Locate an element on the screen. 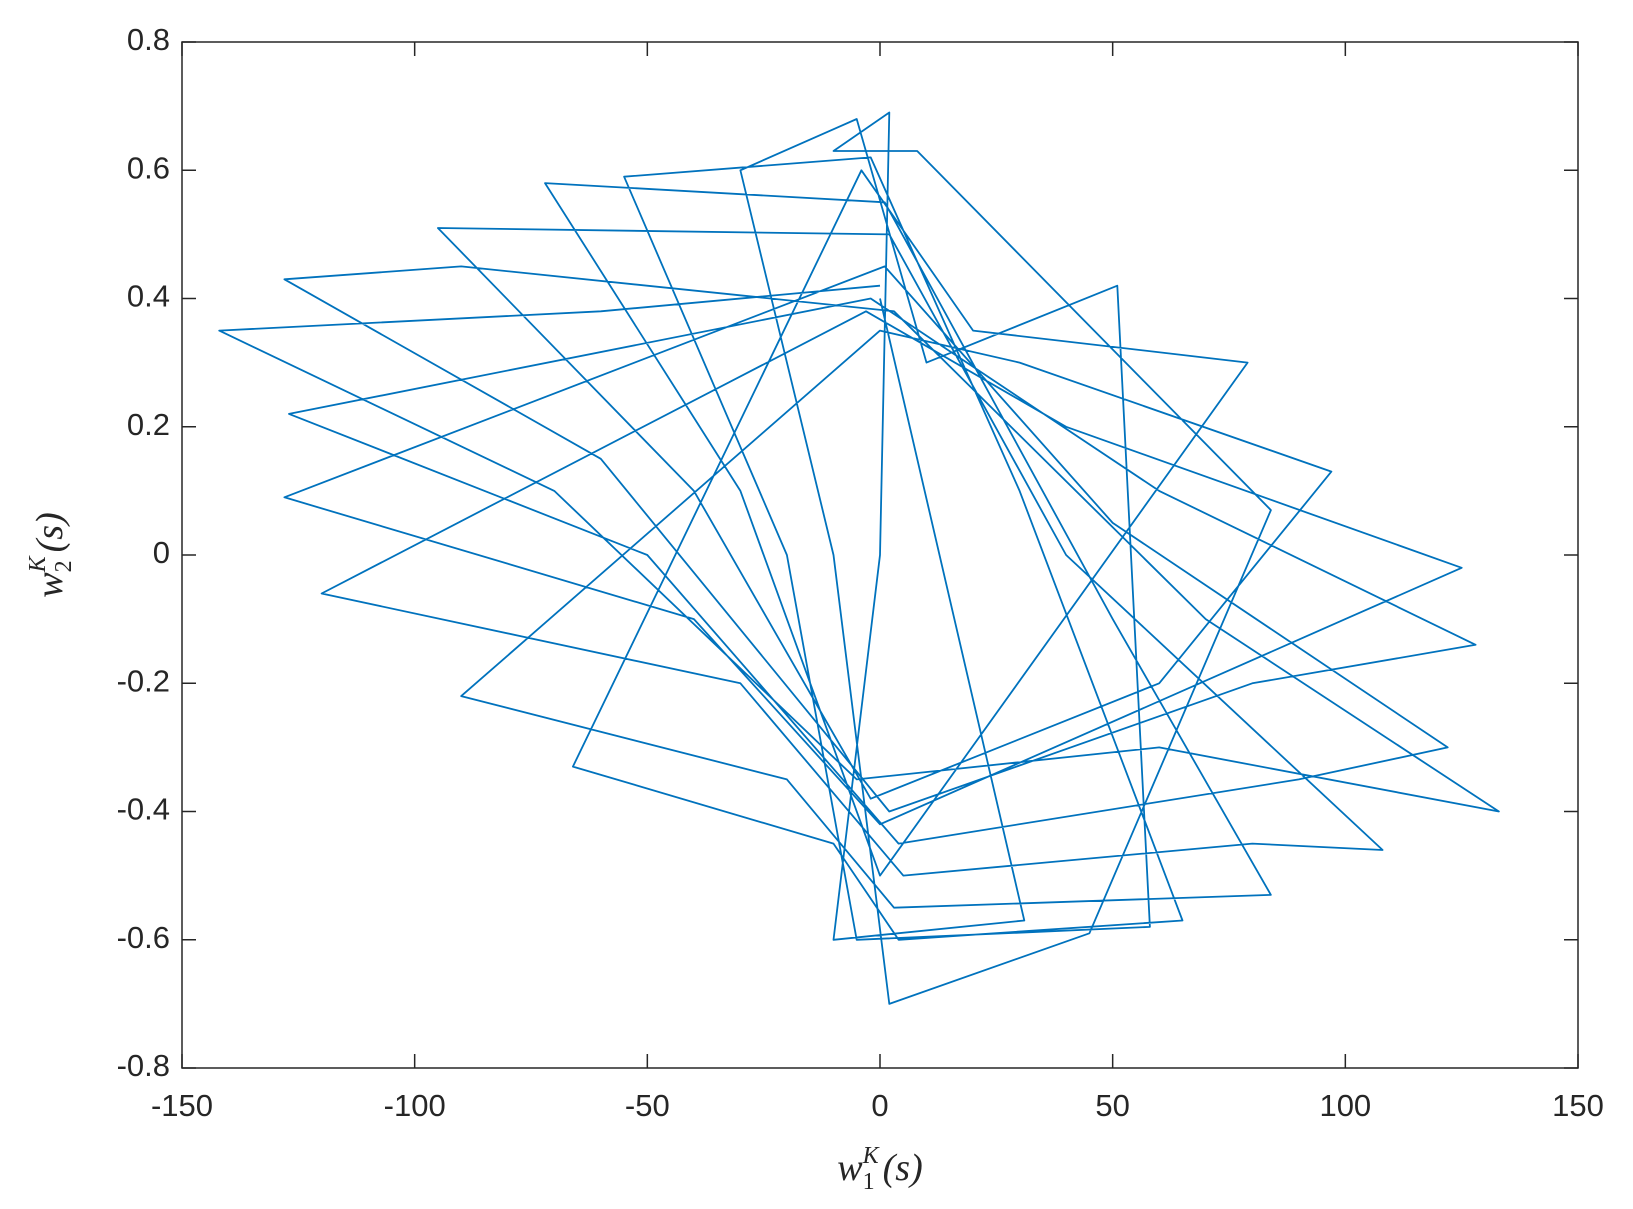 The image size is (1633, 1209). x-tick-label: 0 is located at coordinates (879, 1105).